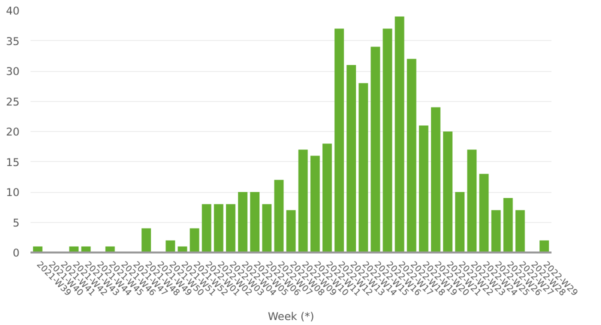  Describe the element at coordinates (13, 71) in the screenshot. I see `y-tick-label: 30` at that location.